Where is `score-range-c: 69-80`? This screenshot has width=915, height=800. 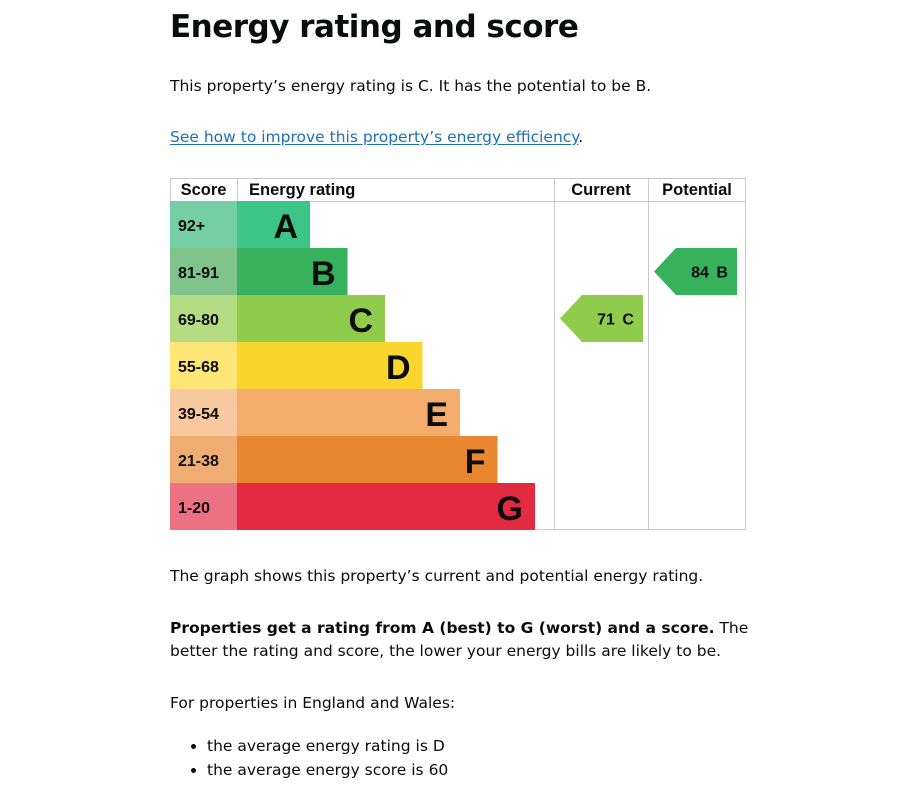
score-range-c: 69-80 is located at coordinates (198, 320).